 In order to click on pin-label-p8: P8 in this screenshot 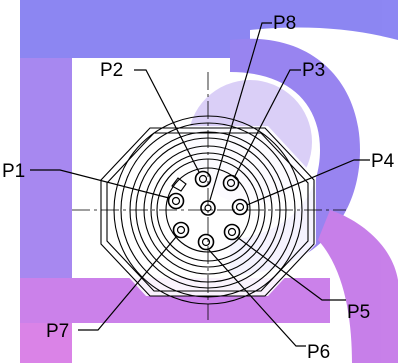, I will do `click(284, 23)`.